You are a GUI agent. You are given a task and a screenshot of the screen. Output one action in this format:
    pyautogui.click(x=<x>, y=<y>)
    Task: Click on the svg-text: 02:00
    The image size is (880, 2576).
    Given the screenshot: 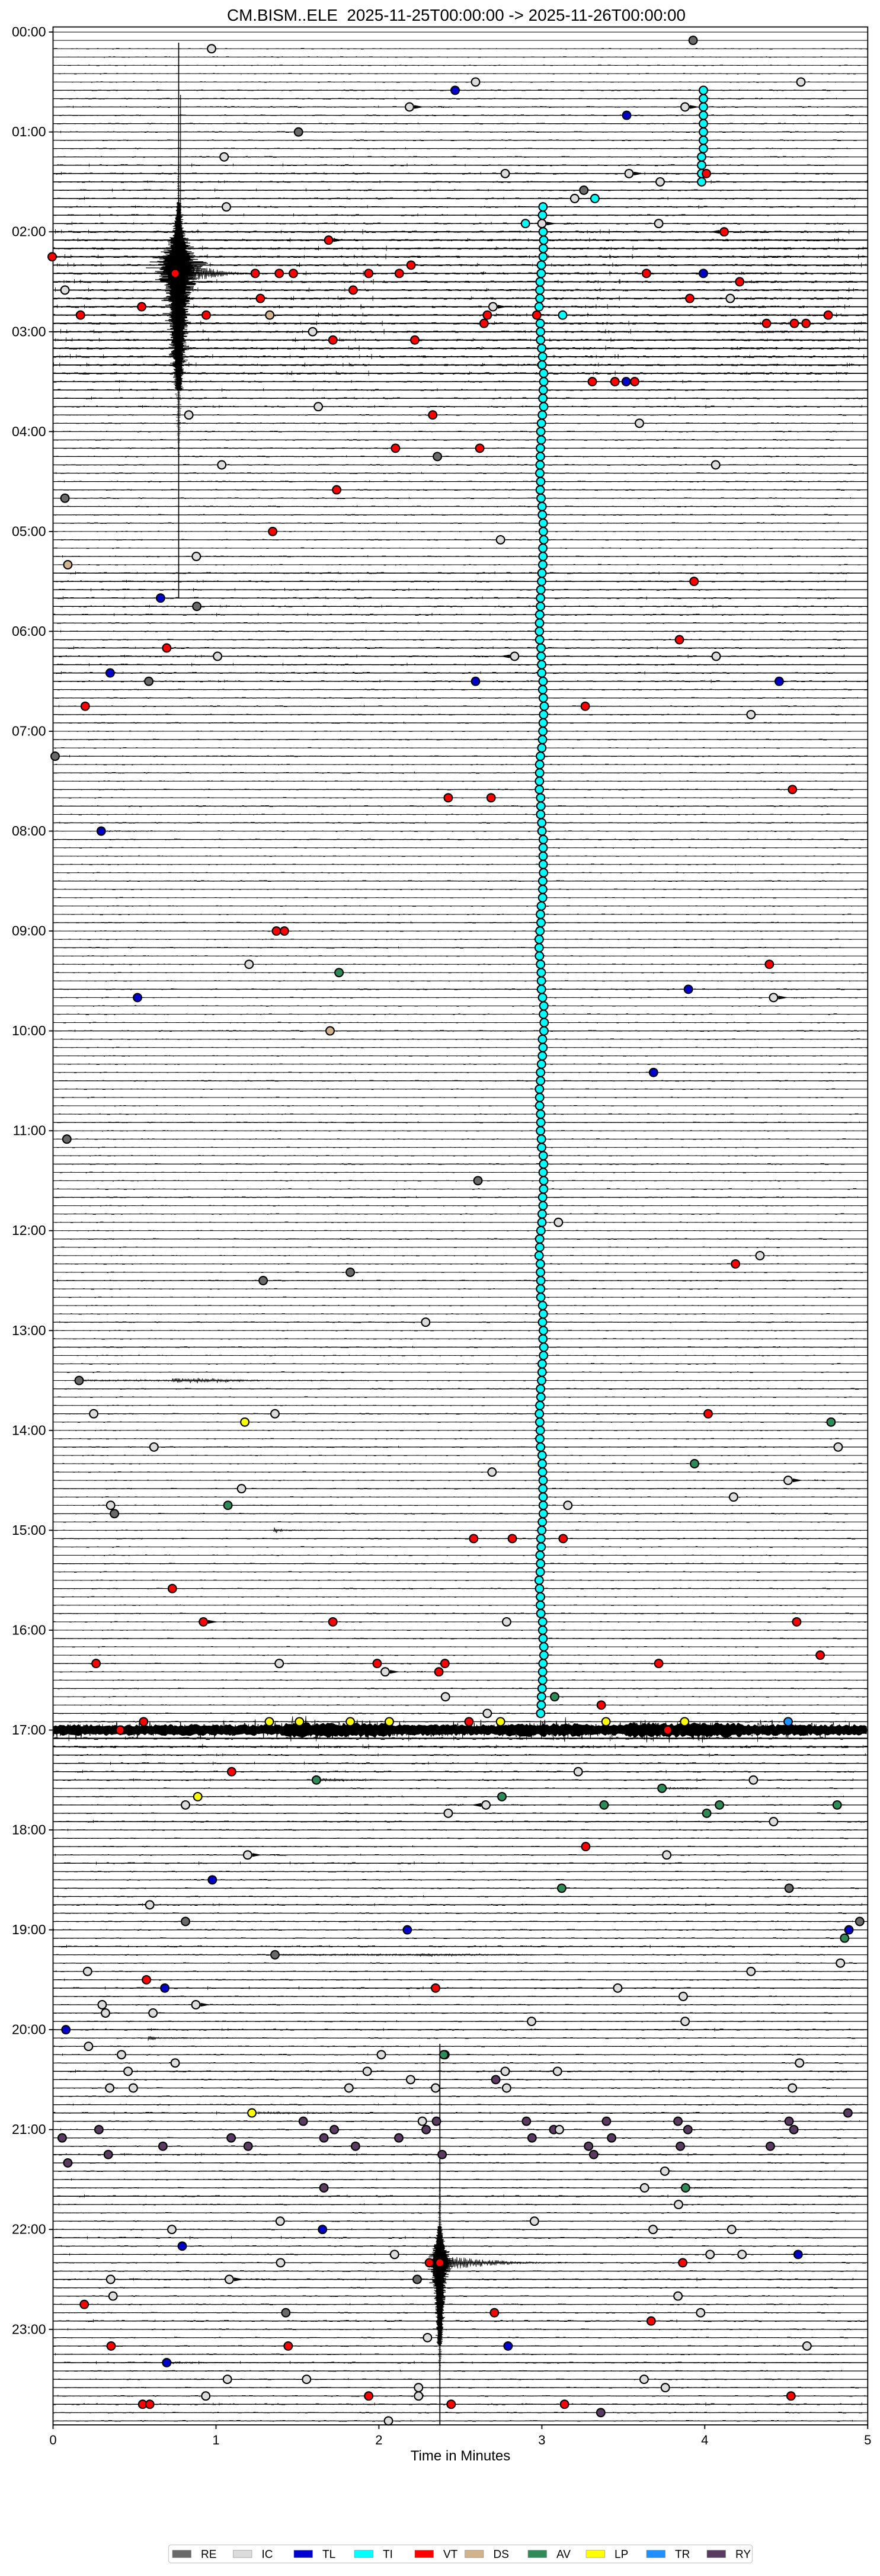 What is the action you would take?
    pyautogui.click(x=29, y=231)
    